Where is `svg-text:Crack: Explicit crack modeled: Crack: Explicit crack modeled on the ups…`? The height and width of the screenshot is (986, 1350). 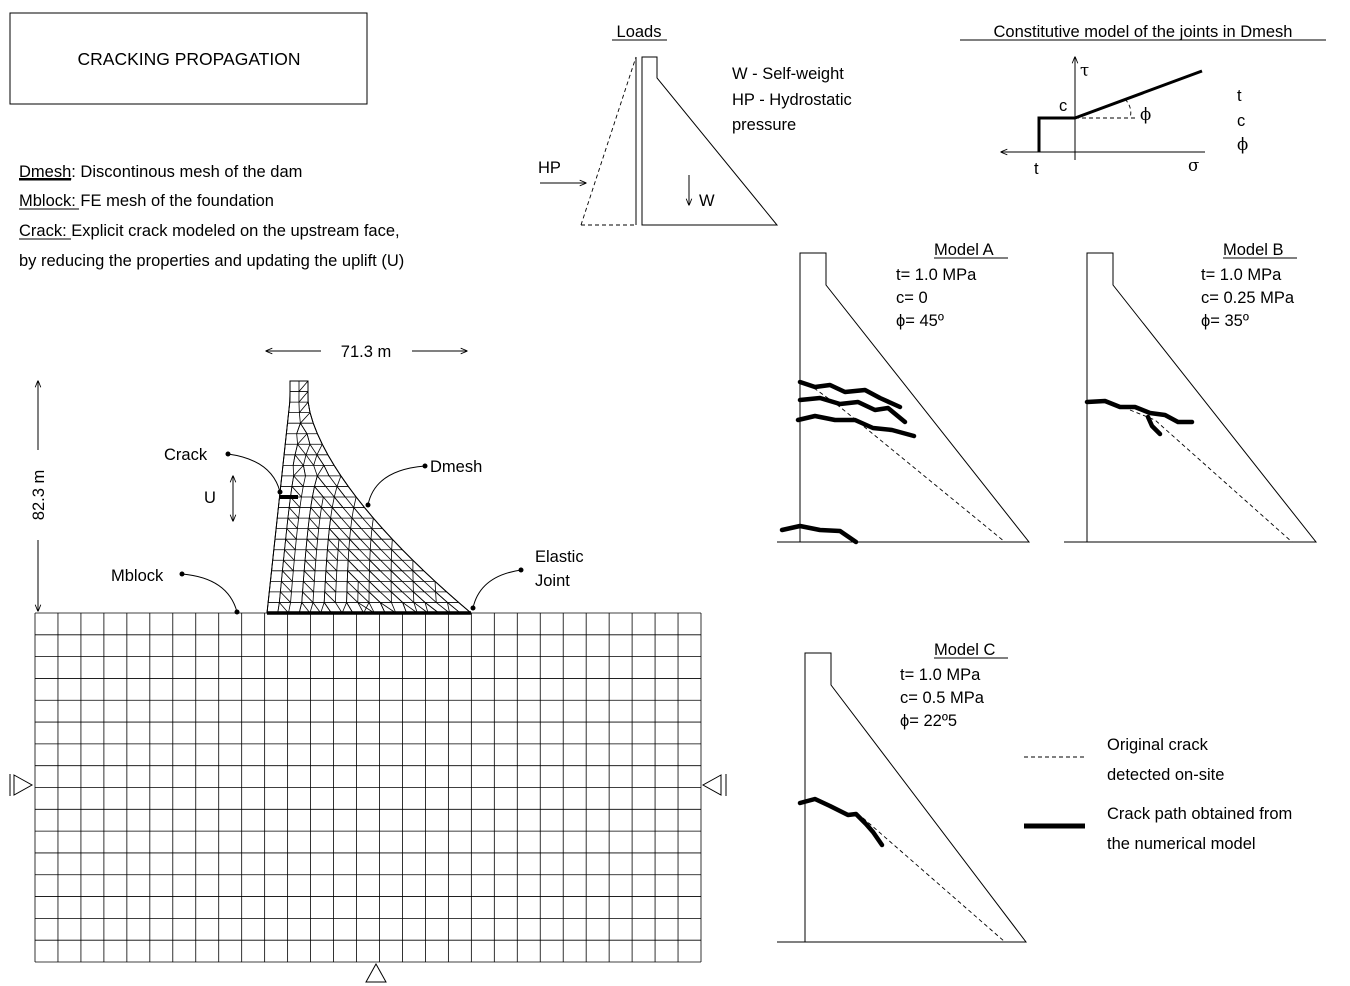 svg-text:Crack: Explicit crack modeled: Crack: Explicit crack modeled on the ups… is located at coordinates (209, 231).